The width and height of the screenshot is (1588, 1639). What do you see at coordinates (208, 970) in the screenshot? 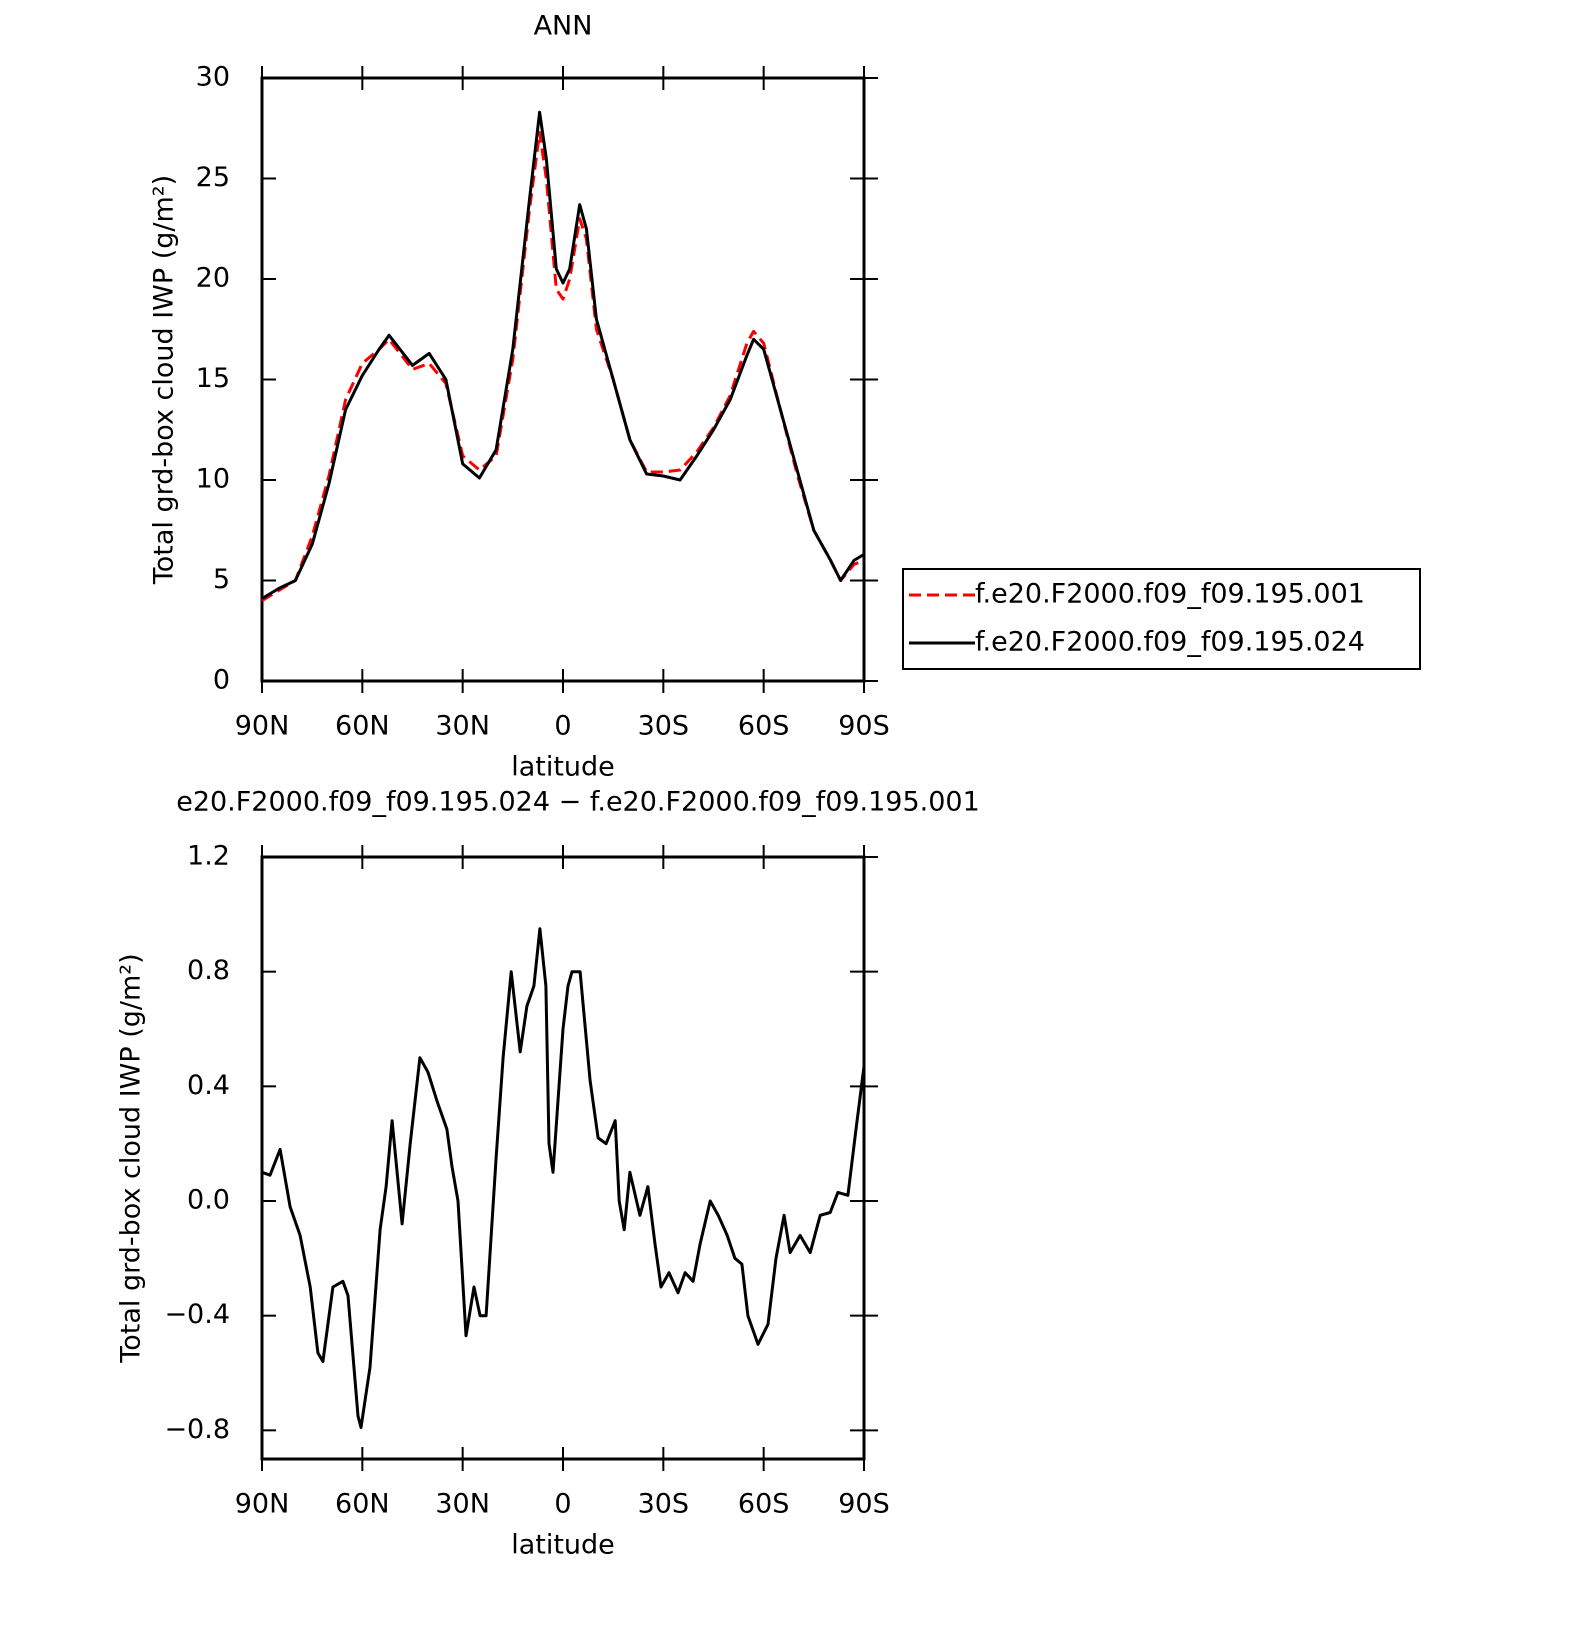
I see `y-tick-label: 0.8` at bounding box center [208, 970].